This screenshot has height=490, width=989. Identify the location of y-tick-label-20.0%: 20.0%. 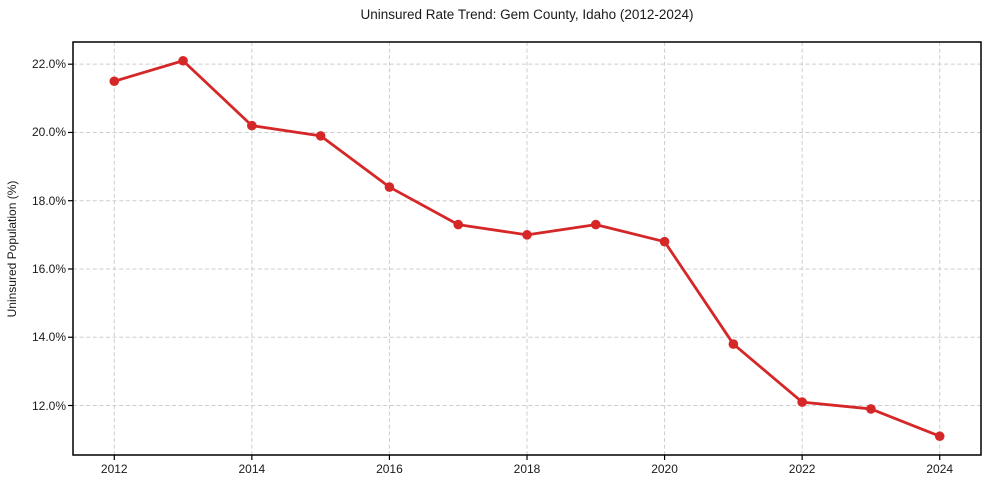
(48, 132).